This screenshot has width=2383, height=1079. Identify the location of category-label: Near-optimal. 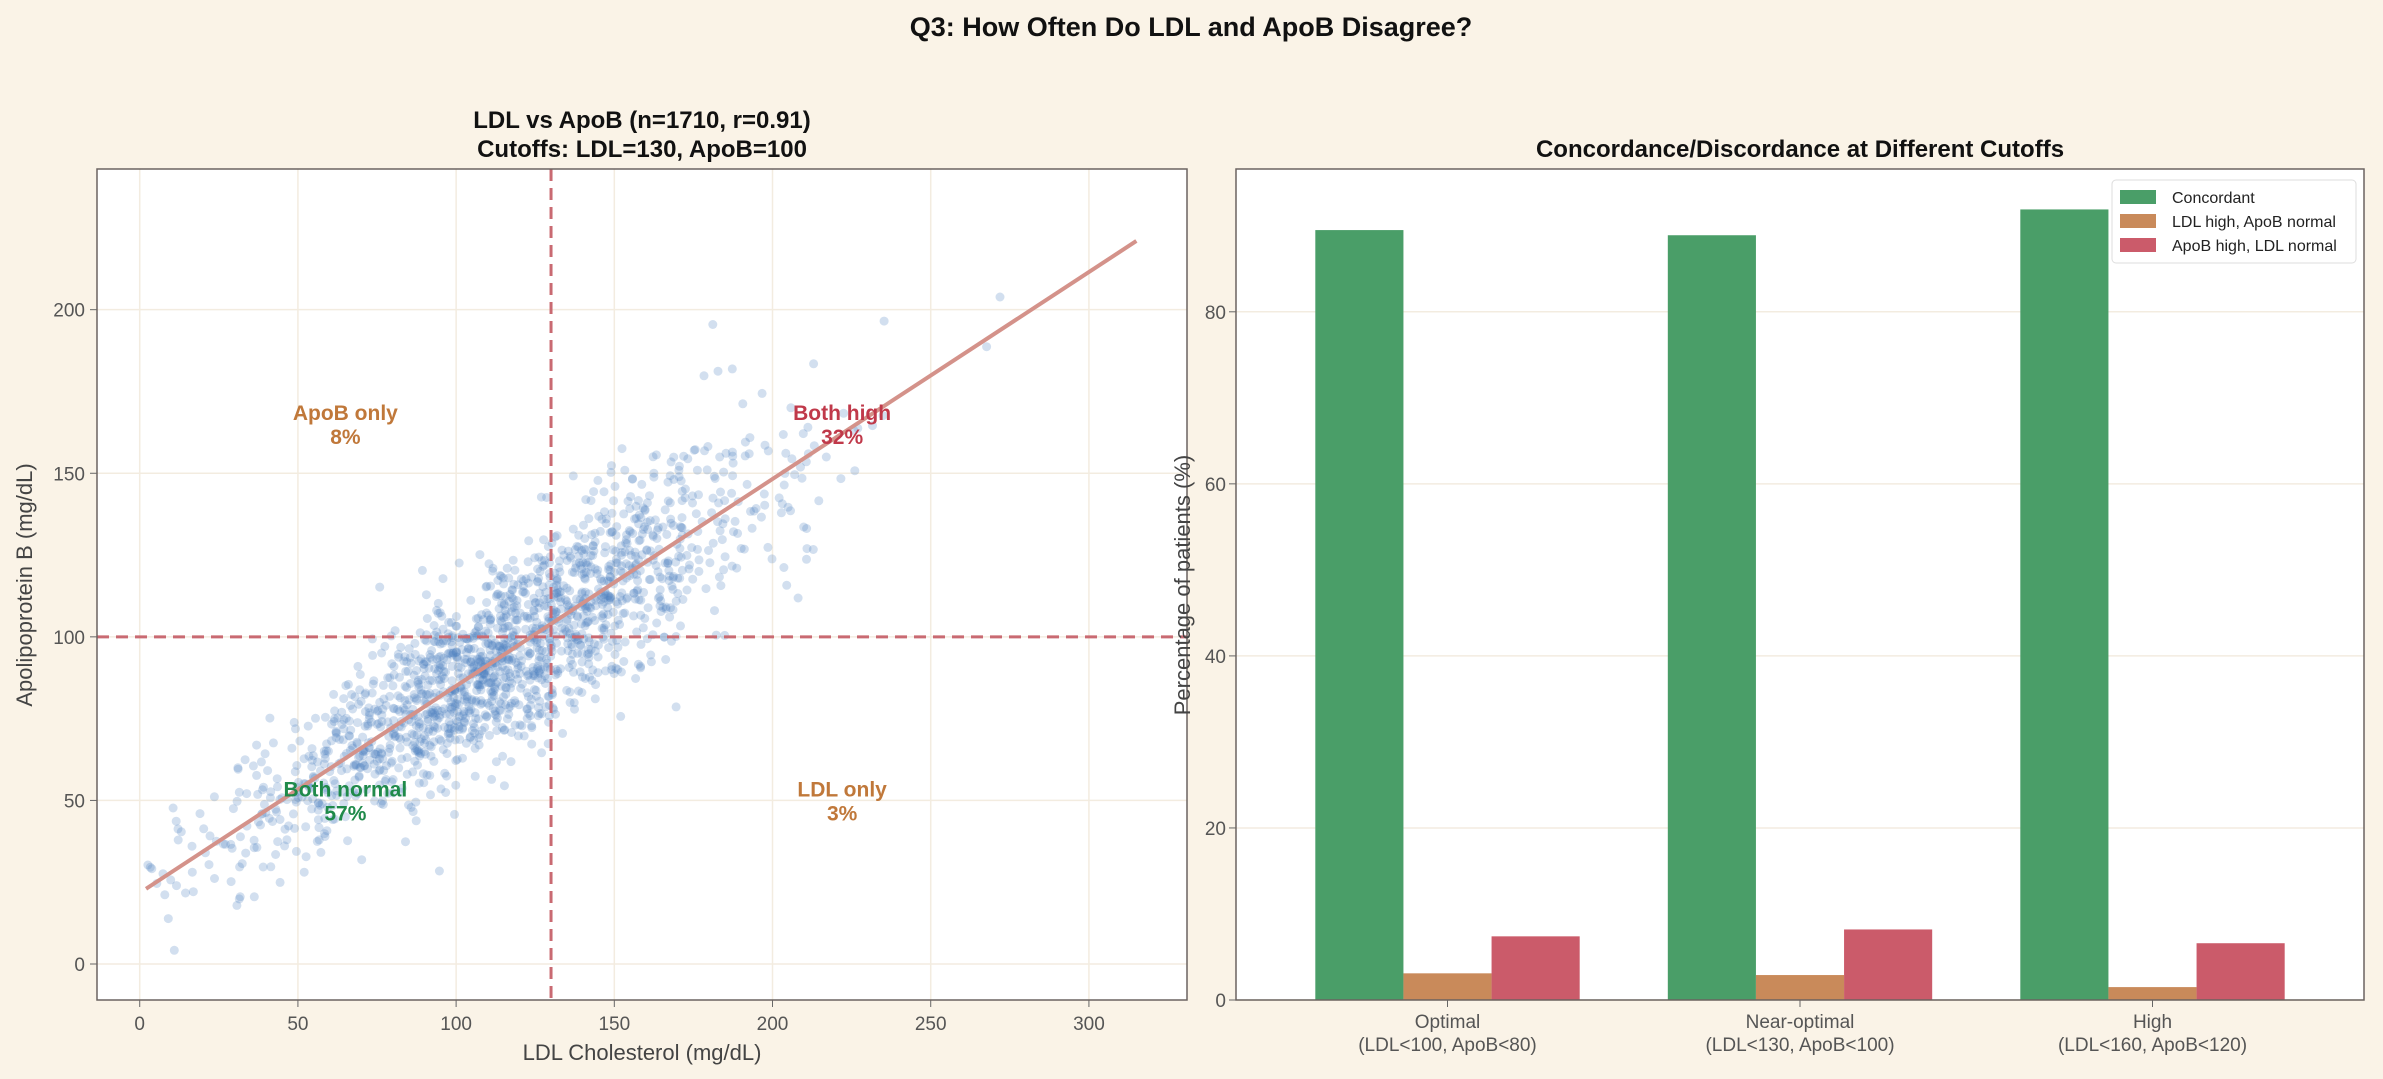
(1800, 1022).